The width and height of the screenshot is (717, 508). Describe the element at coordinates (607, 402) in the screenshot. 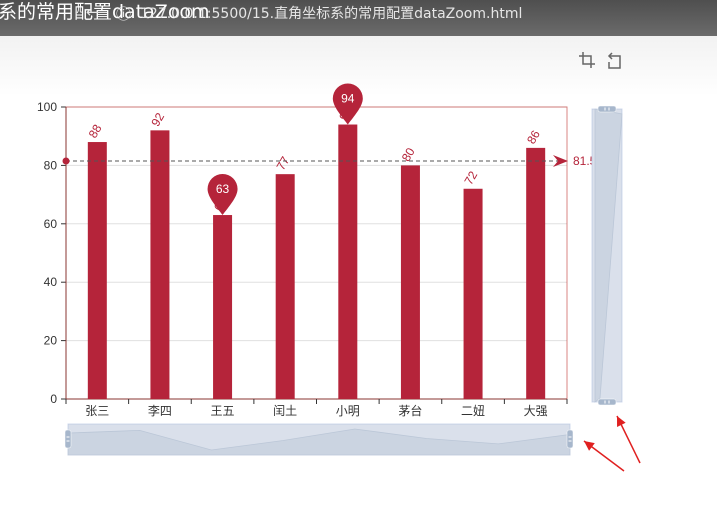

I see `y-slider-bottom-handle` at that location.